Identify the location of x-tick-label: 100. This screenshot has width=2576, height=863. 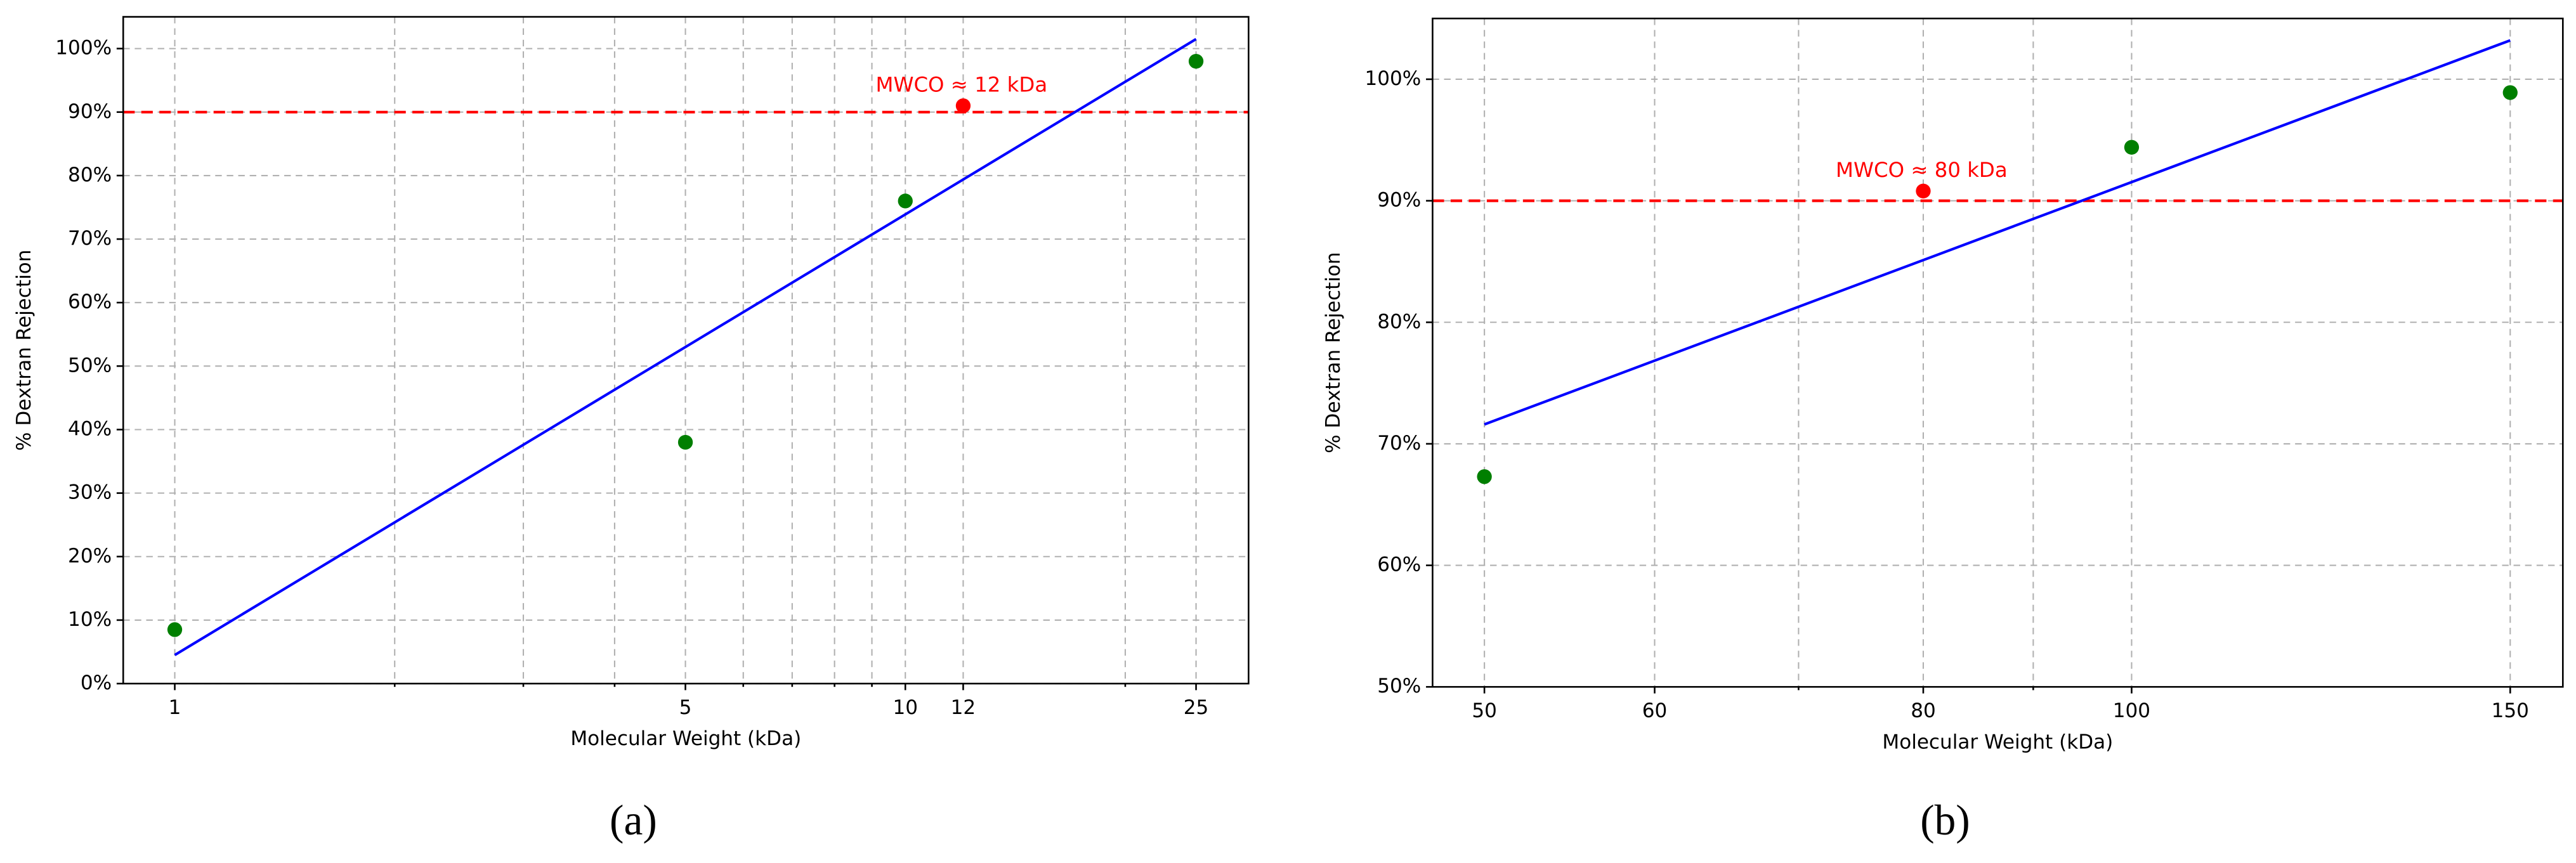
(2132, 710).